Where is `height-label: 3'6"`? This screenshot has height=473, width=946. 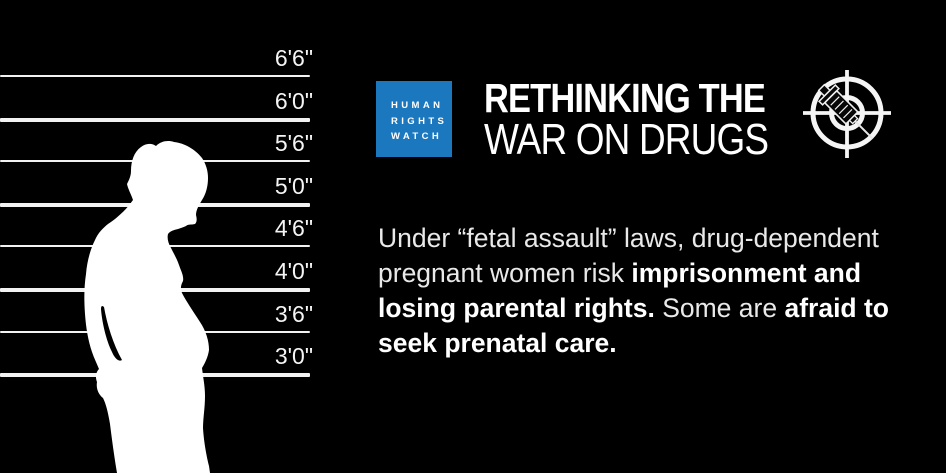
height-label: 3'6" is located at coordinates (293, 314).